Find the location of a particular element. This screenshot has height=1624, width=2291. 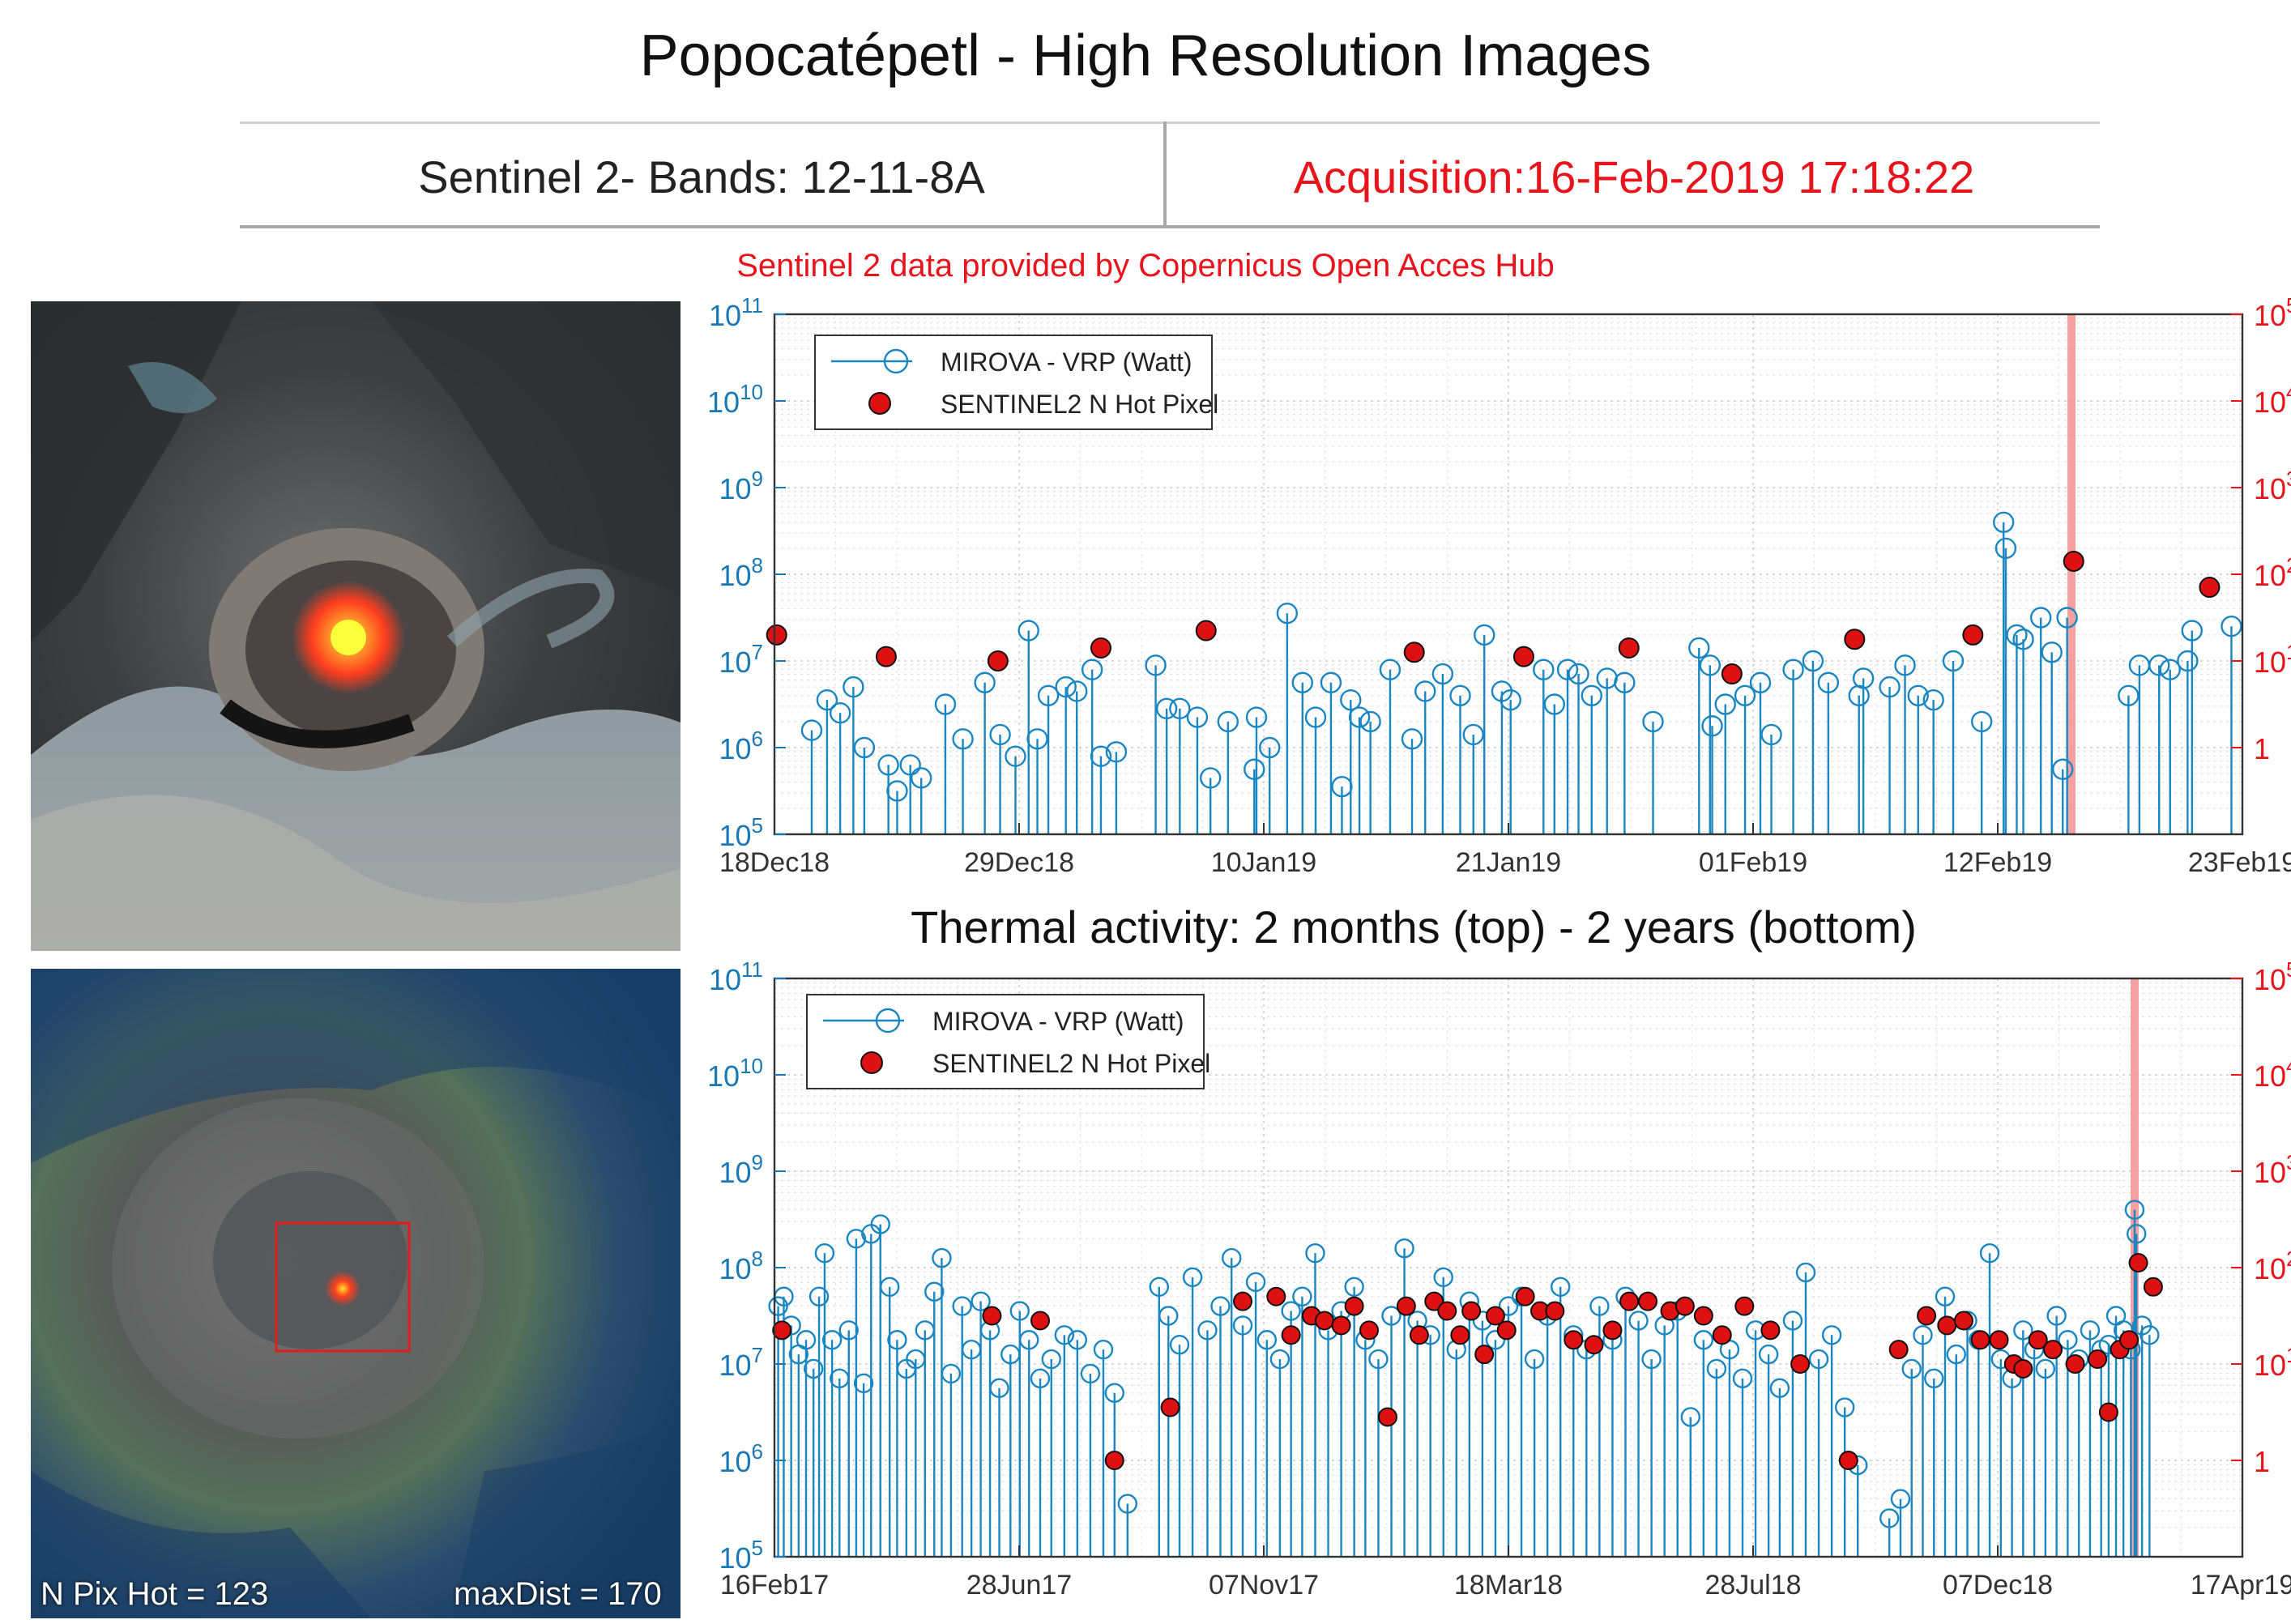

y-right-tick-label: 10¹ is located at coordinates (2272, 1362).